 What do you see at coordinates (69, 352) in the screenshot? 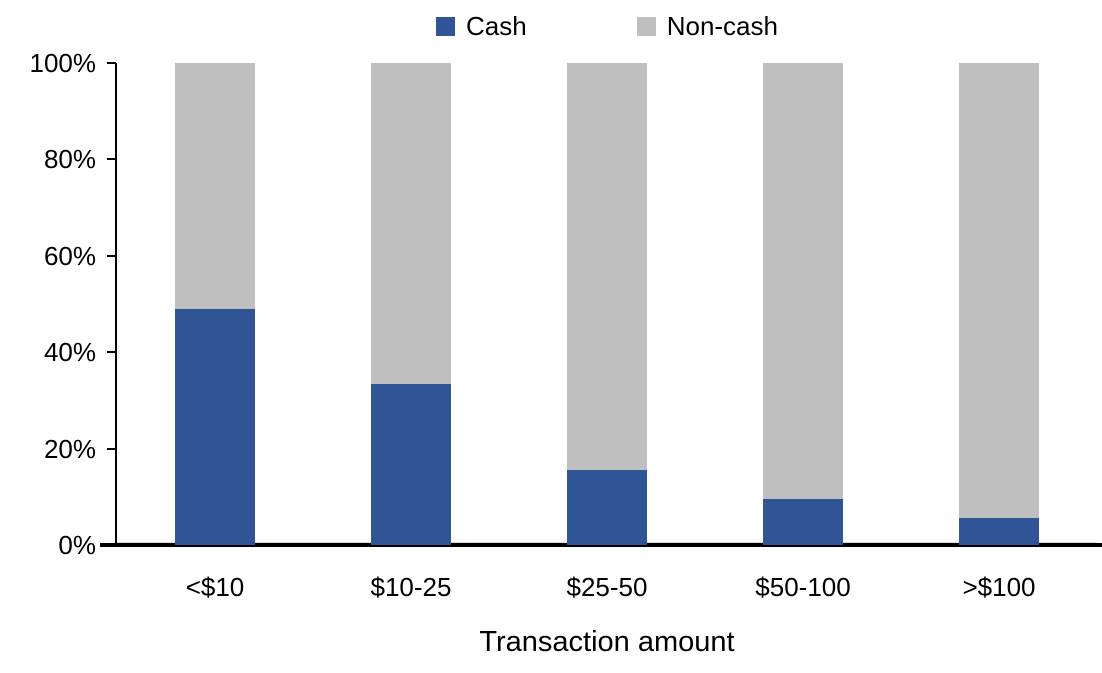
I see `y-axis-tick-label: 40%` at bounding box center [69, 352].